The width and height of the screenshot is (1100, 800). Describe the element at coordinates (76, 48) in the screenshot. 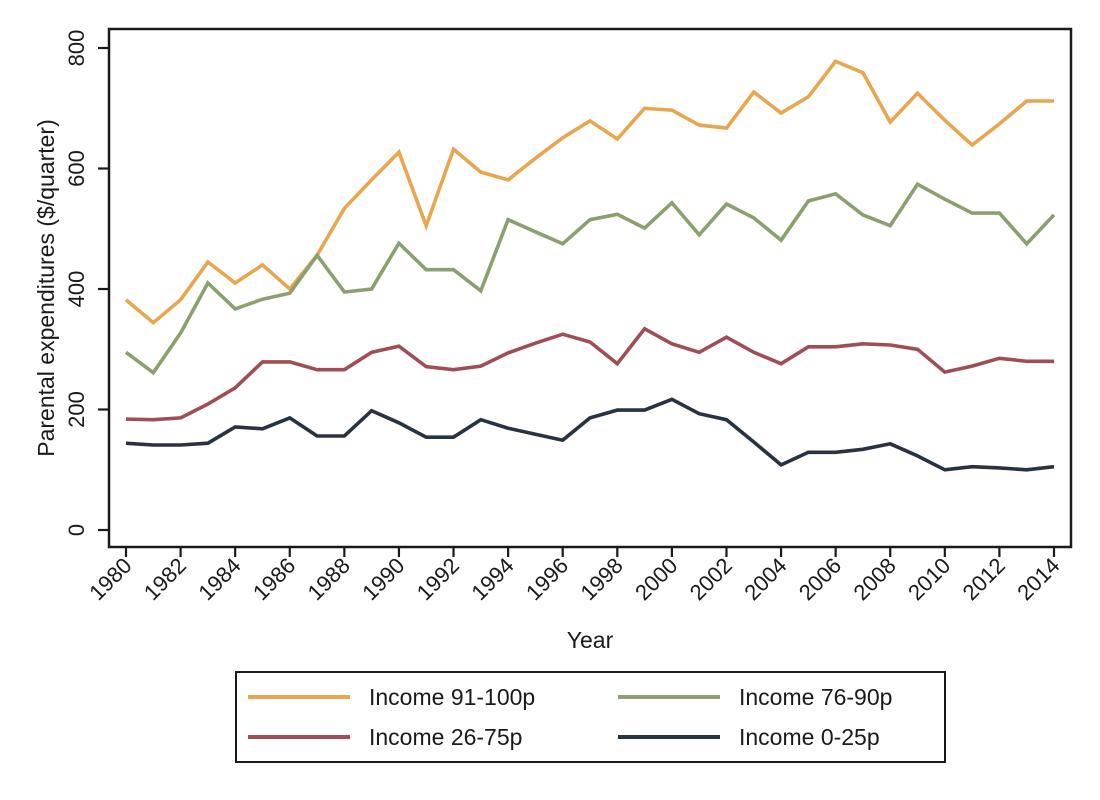

I see `y-tick-label: 800` at that location.